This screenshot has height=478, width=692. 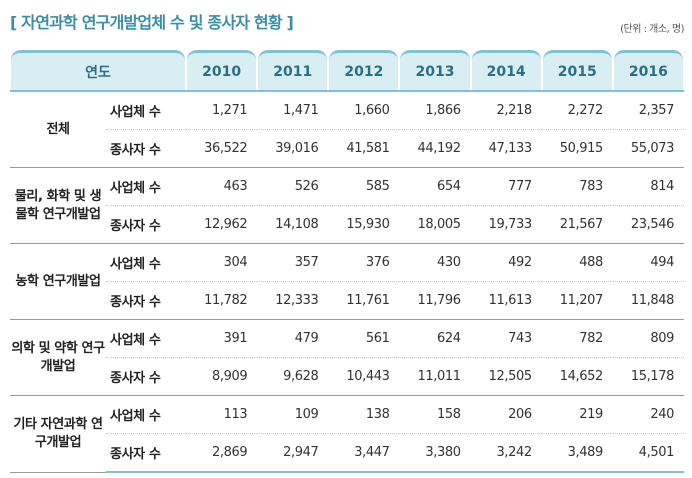 What do you see at coordinates (648, 262) in the screenshot?
I see `table-cell: 494` at bounding box center [648, 262].